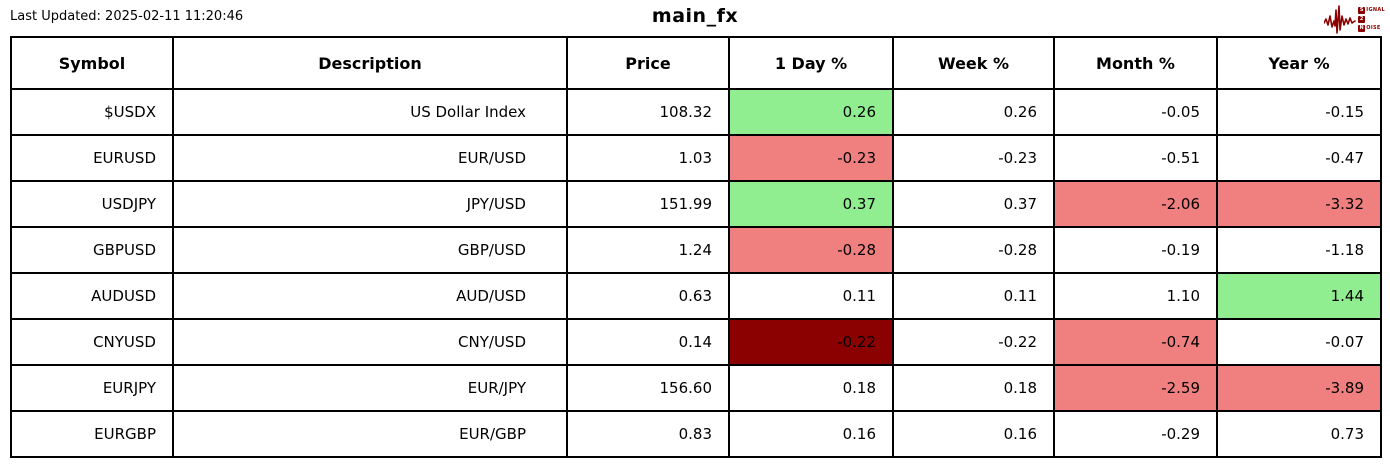 The width and height of the screenshot is (1390, 470). I want to click on logo-text: S IGNAL 2 N OISE, so click(1371, 19).